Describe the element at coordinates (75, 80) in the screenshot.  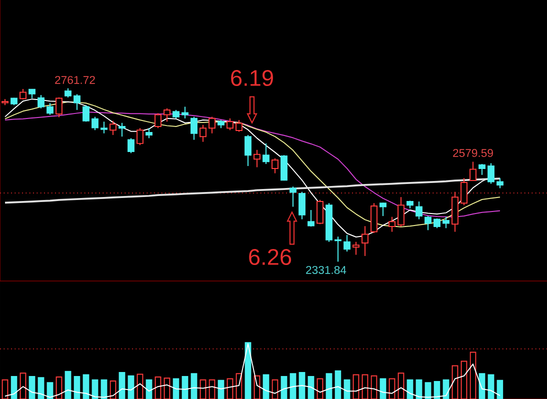
I see `text: 2761.72` at that location.